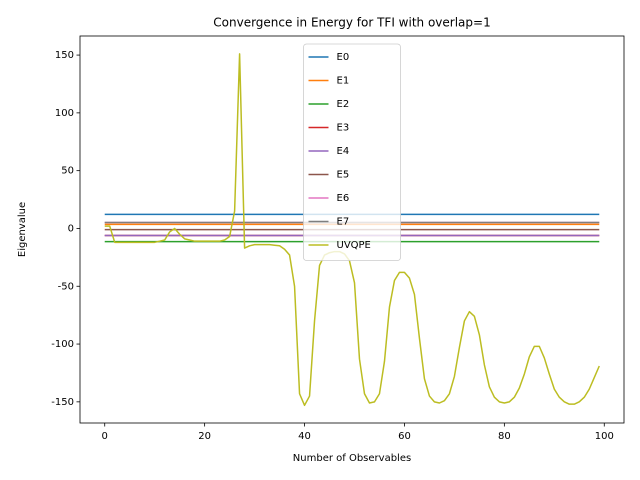 The image size is (640, 480). I want to click on legend-label: E6, so click(343, 198).